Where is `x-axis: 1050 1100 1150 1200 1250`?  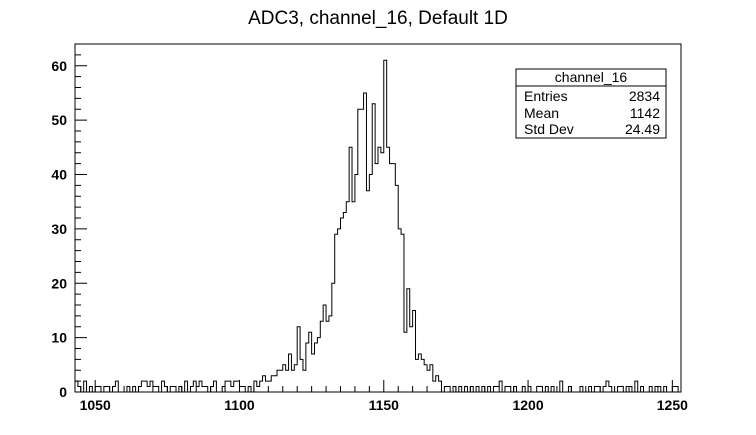
x-axis: 1050 1100 1150 1200 1250 is located at coordinates (384, 396).